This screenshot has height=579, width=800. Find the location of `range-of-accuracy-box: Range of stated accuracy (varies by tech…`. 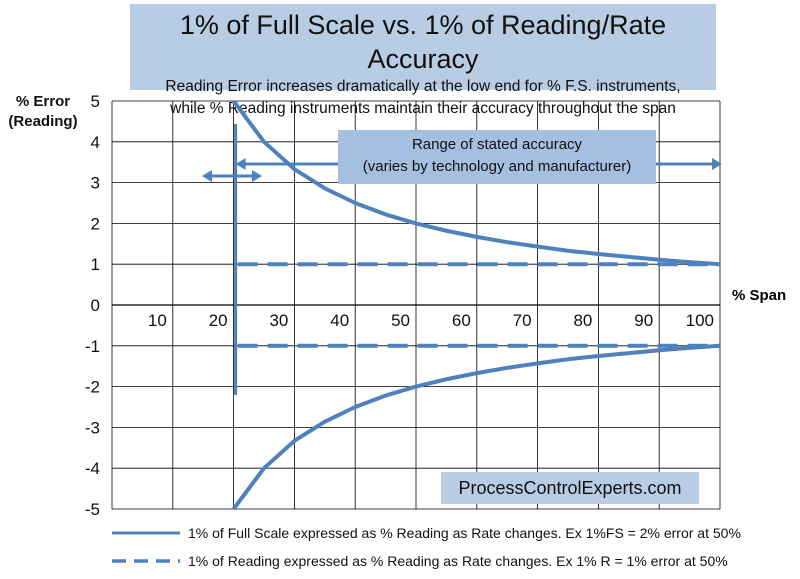

range-of-accuracy-box: Range of stated accuracy (varies by tech… is located at coordinates (497, 157).